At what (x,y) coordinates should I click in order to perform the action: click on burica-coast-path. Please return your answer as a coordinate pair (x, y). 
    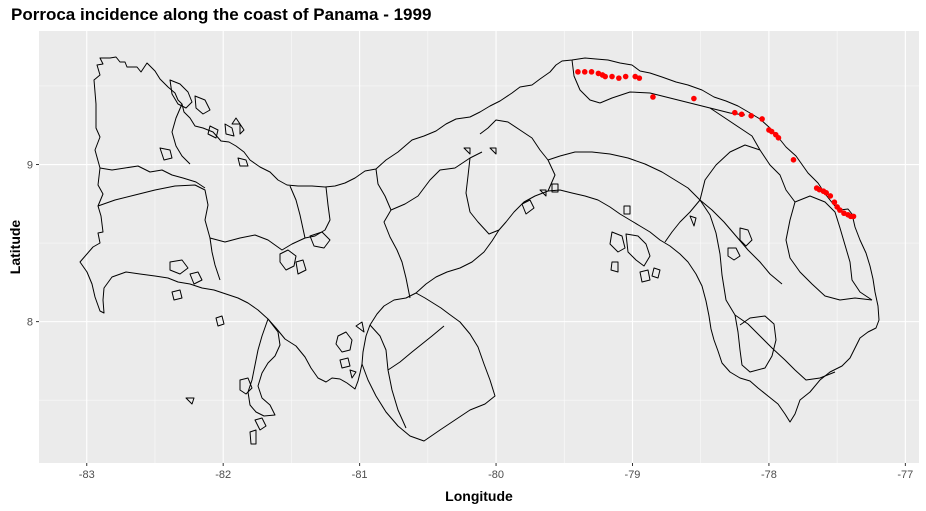
    Looking at the image, I should click on (264, 367).